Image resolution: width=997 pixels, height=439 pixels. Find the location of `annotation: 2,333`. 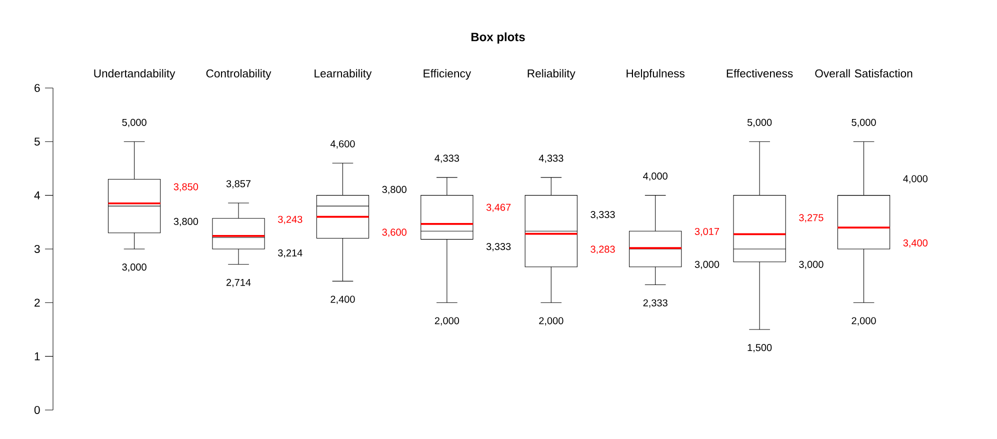

annotation: 2,333 is located at coordinates (655, 303).